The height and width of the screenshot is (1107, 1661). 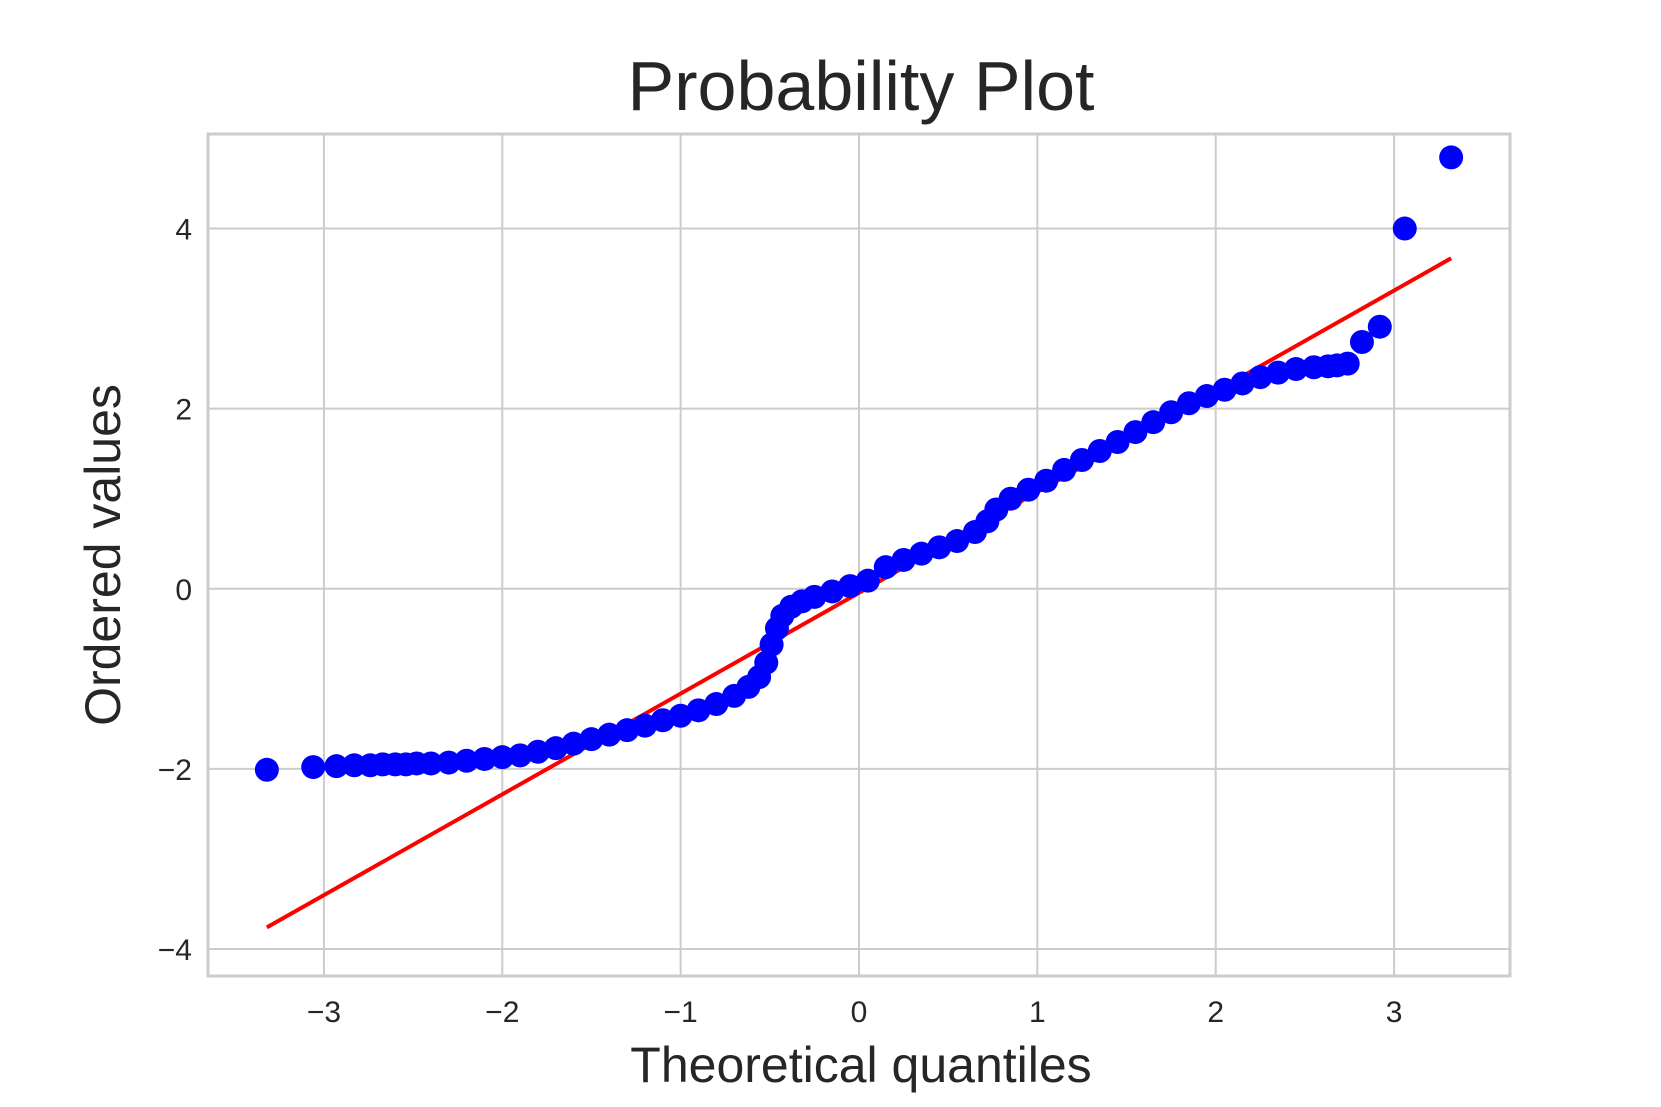 What do you see at coordinates (861, 86) in the screenshot?
I see `chart-title: Probability Plot` at bounding box center [861, 86].